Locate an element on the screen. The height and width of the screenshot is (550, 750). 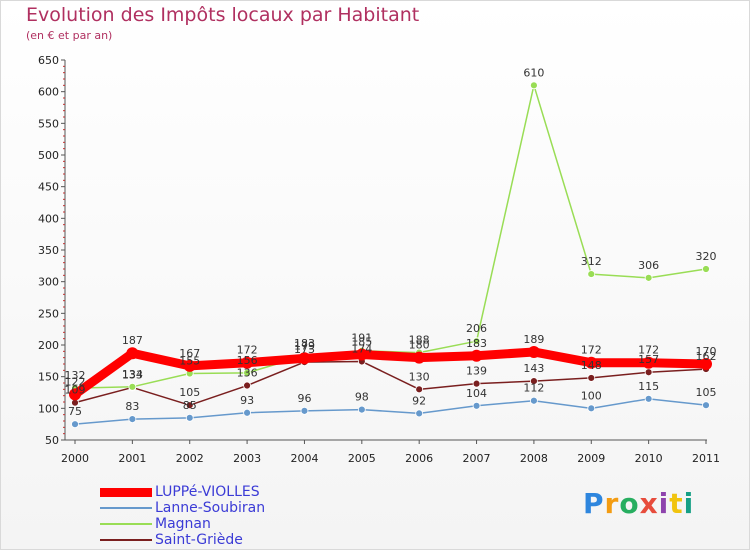
data-label: 134 is located at coordinates (132, 374).